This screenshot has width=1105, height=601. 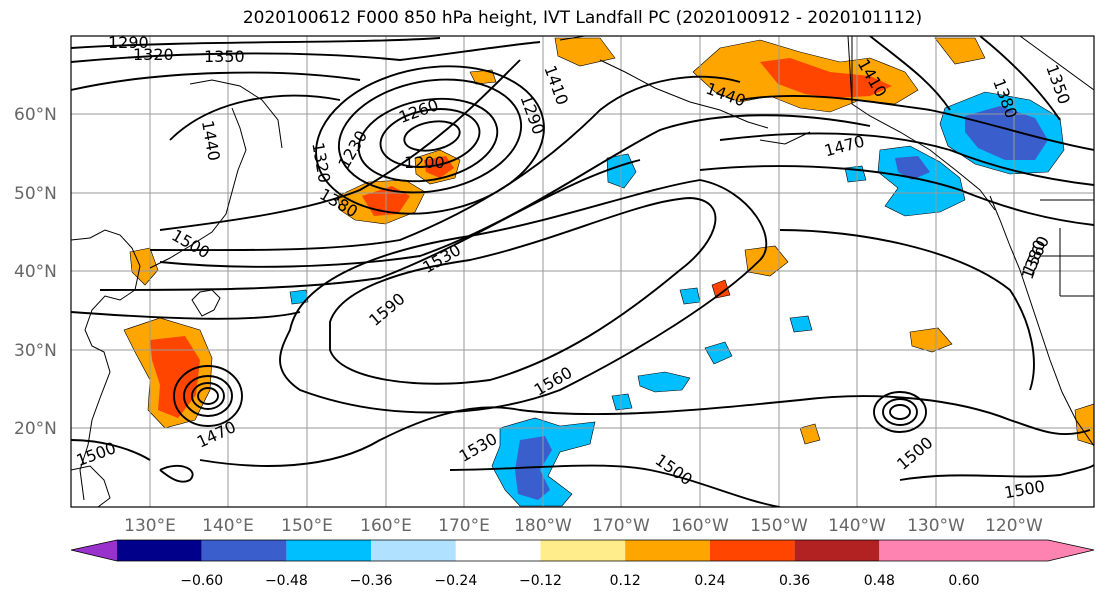 I want to click on colorbar-outline, so click(x=582, y=550).